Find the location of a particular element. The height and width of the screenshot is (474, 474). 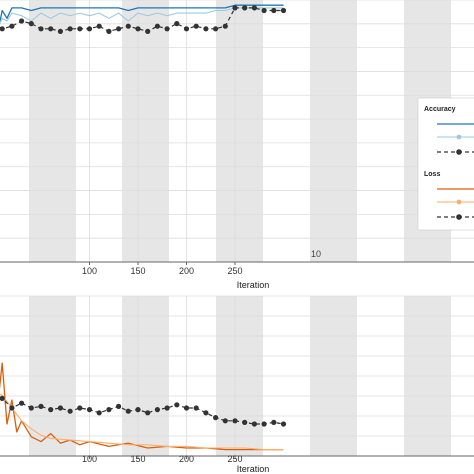

accuracy-training-line is located at coordinates (142, 14).